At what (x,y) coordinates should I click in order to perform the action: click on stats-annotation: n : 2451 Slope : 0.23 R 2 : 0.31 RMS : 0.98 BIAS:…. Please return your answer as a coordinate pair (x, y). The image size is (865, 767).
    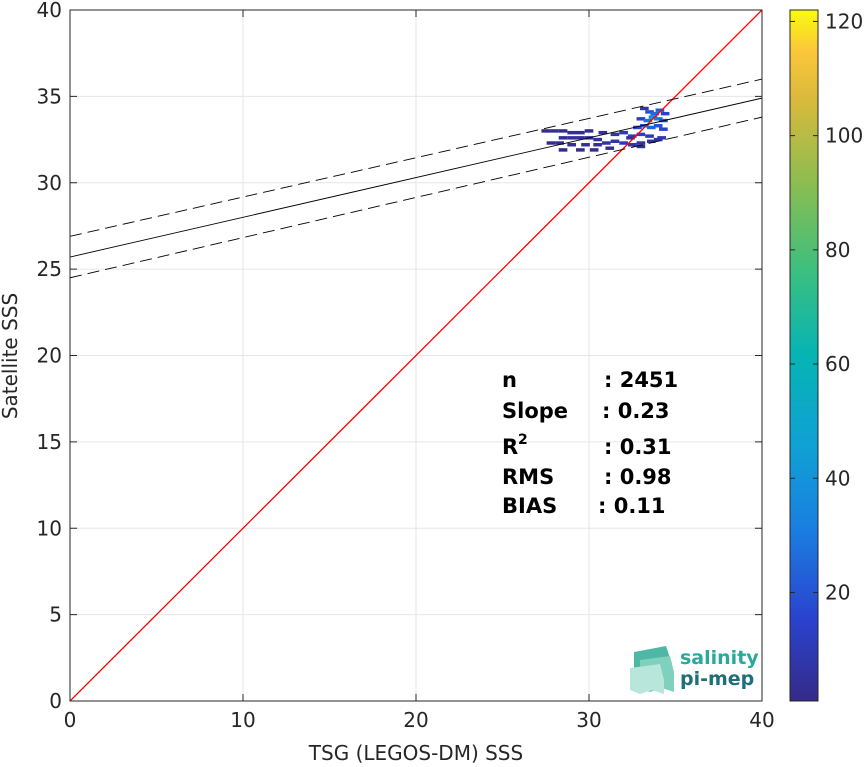
    Looking at the image, I should click on (590, 443).